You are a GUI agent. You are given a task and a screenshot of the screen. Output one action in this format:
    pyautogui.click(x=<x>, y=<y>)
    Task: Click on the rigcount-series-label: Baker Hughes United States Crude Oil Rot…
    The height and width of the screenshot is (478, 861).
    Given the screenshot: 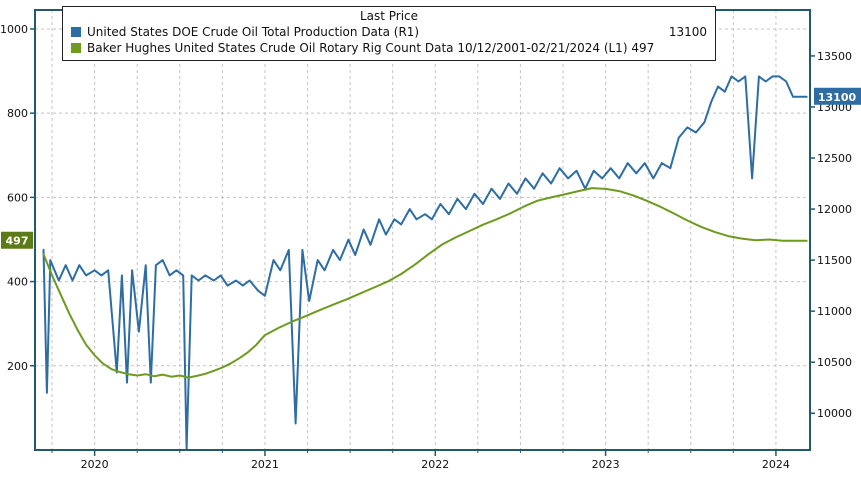 What is the action you would take?
    pyautogui.click(x=371, y=48)
    